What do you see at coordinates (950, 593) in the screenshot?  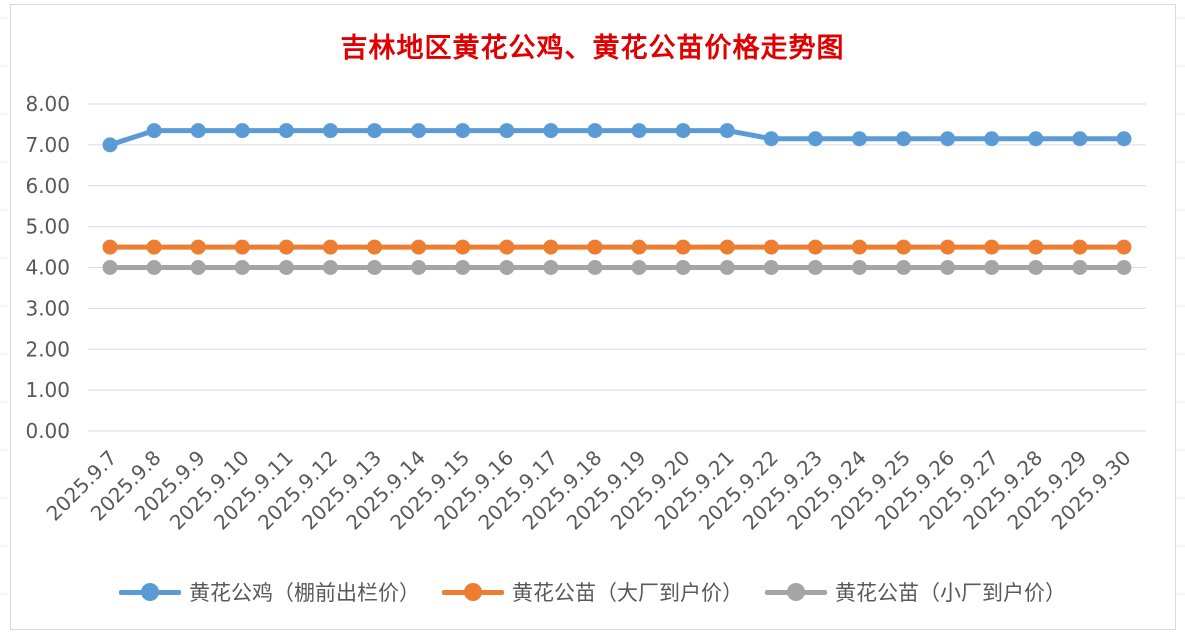 I see `legend-label: 黄花公苗（小厂到户价）` at bounding box center [950, 593].